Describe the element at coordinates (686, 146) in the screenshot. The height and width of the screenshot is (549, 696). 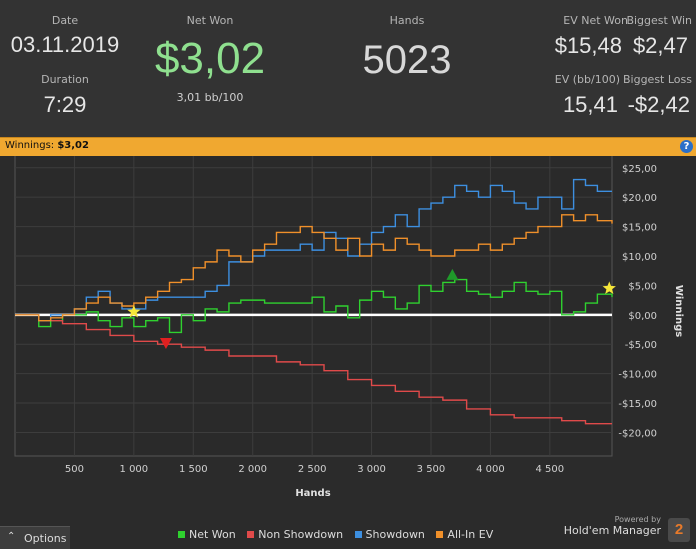
I see `help-icon: ?` at that location.